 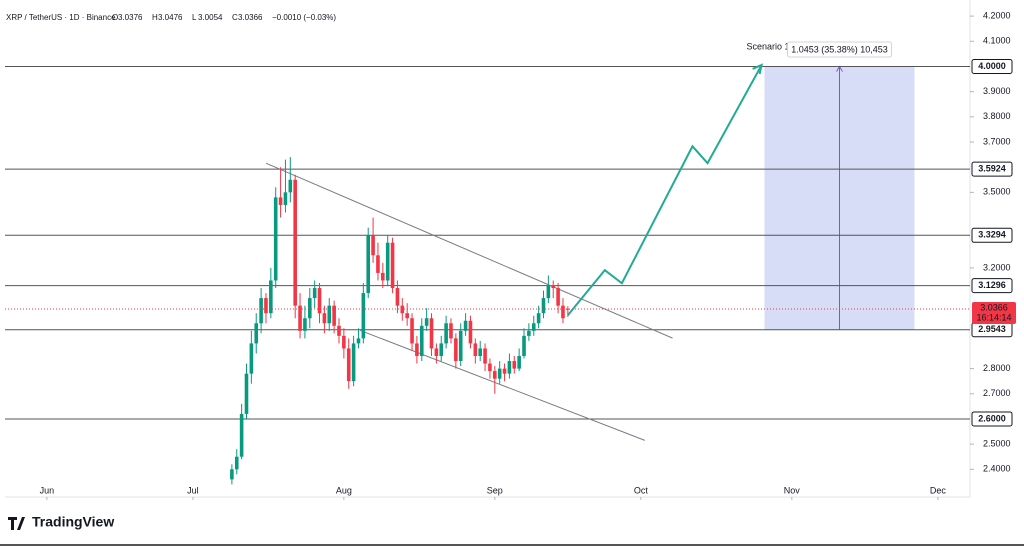 I want to click on target-label-box, so click(x=840, y=49).